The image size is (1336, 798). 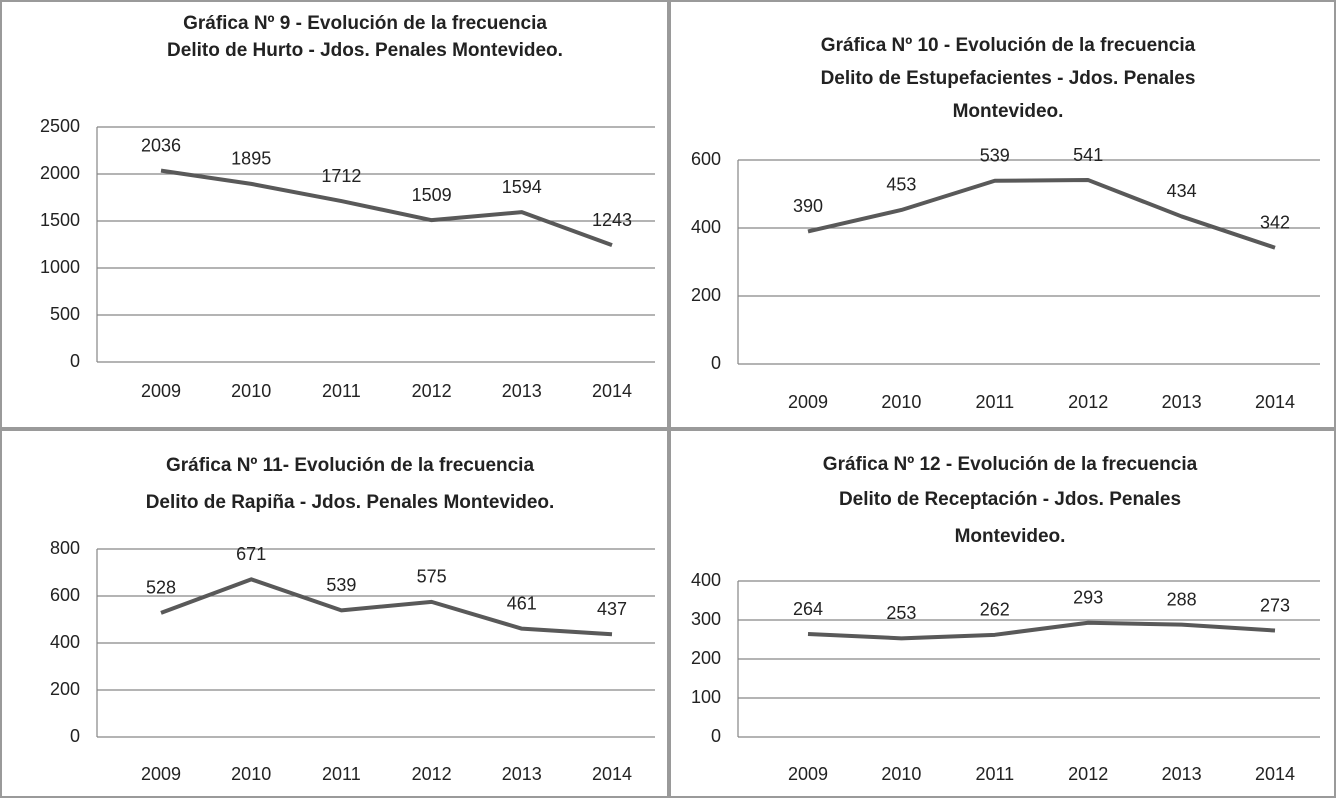 What do you see at coordinates (995, 610) in the screenshot?
I see `data-label: 262` at bounding box center [995, 610].